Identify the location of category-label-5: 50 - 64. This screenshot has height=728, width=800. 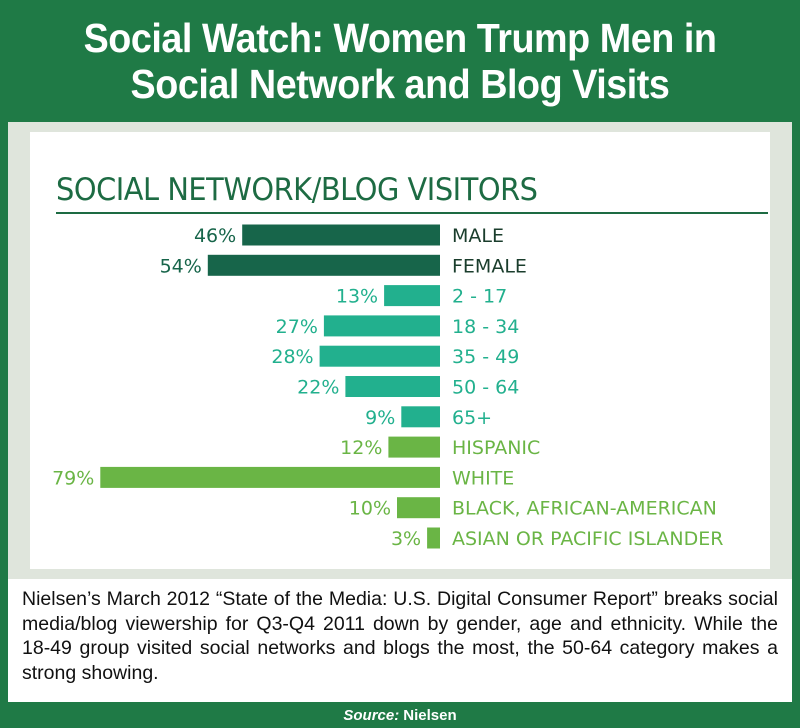
(485, 388).